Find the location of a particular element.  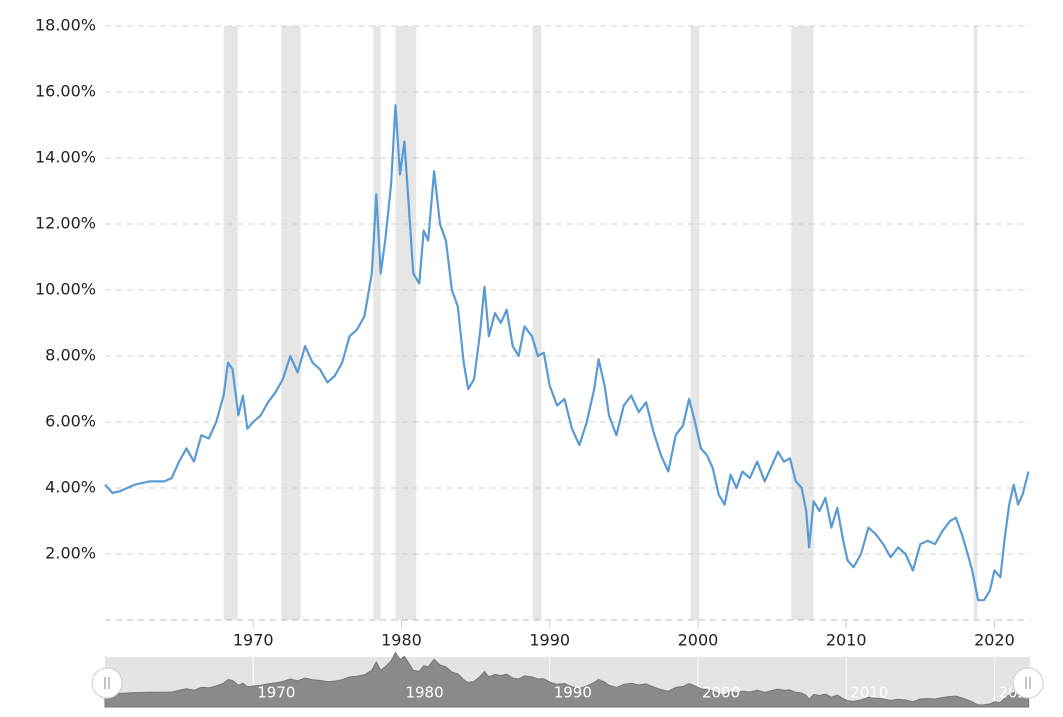

navigator-label: 1990 is located at coordinates (573, 693).